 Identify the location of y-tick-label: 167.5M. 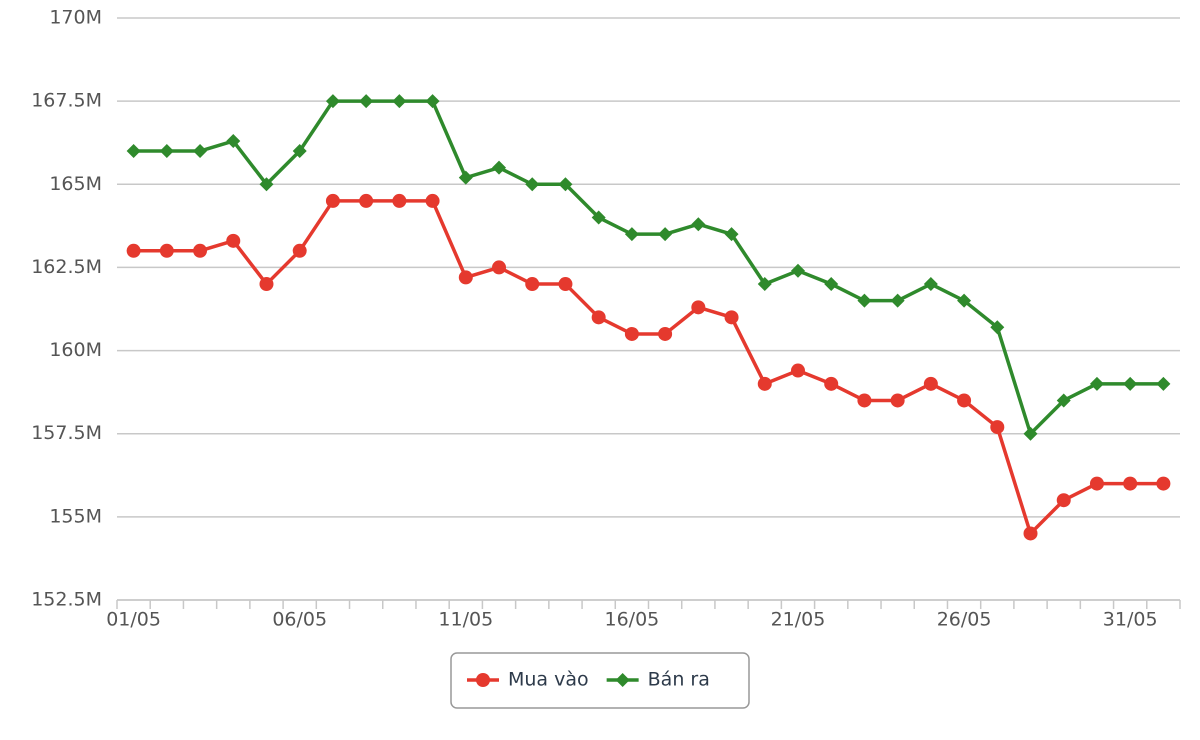
(66, 101).